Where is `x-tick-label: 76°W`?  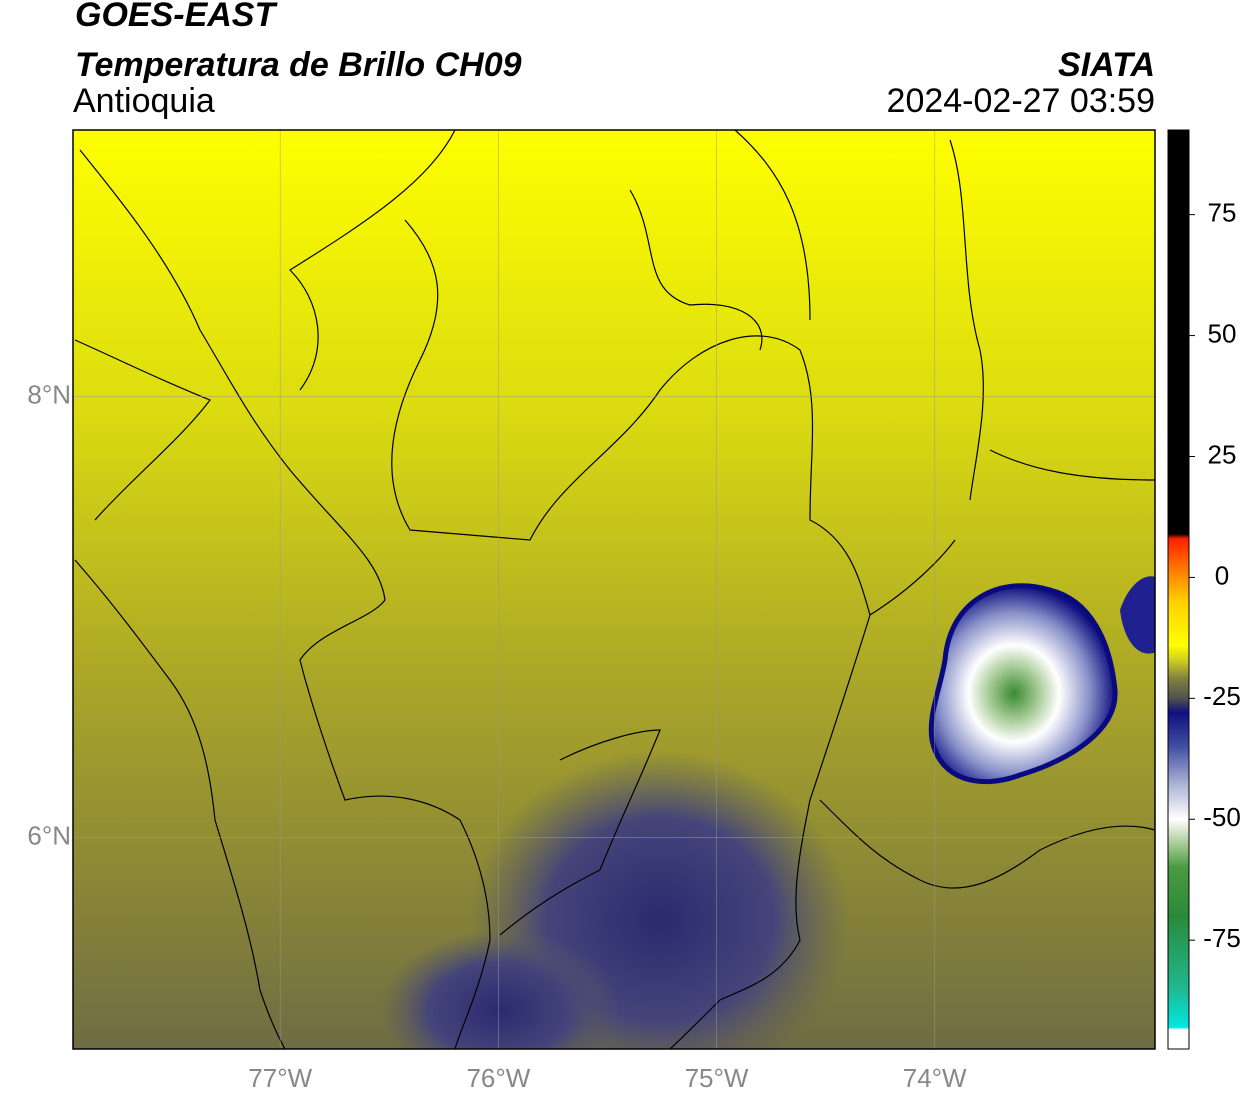
x-tick-label: 76°W is located at coordinates (498, 1078).